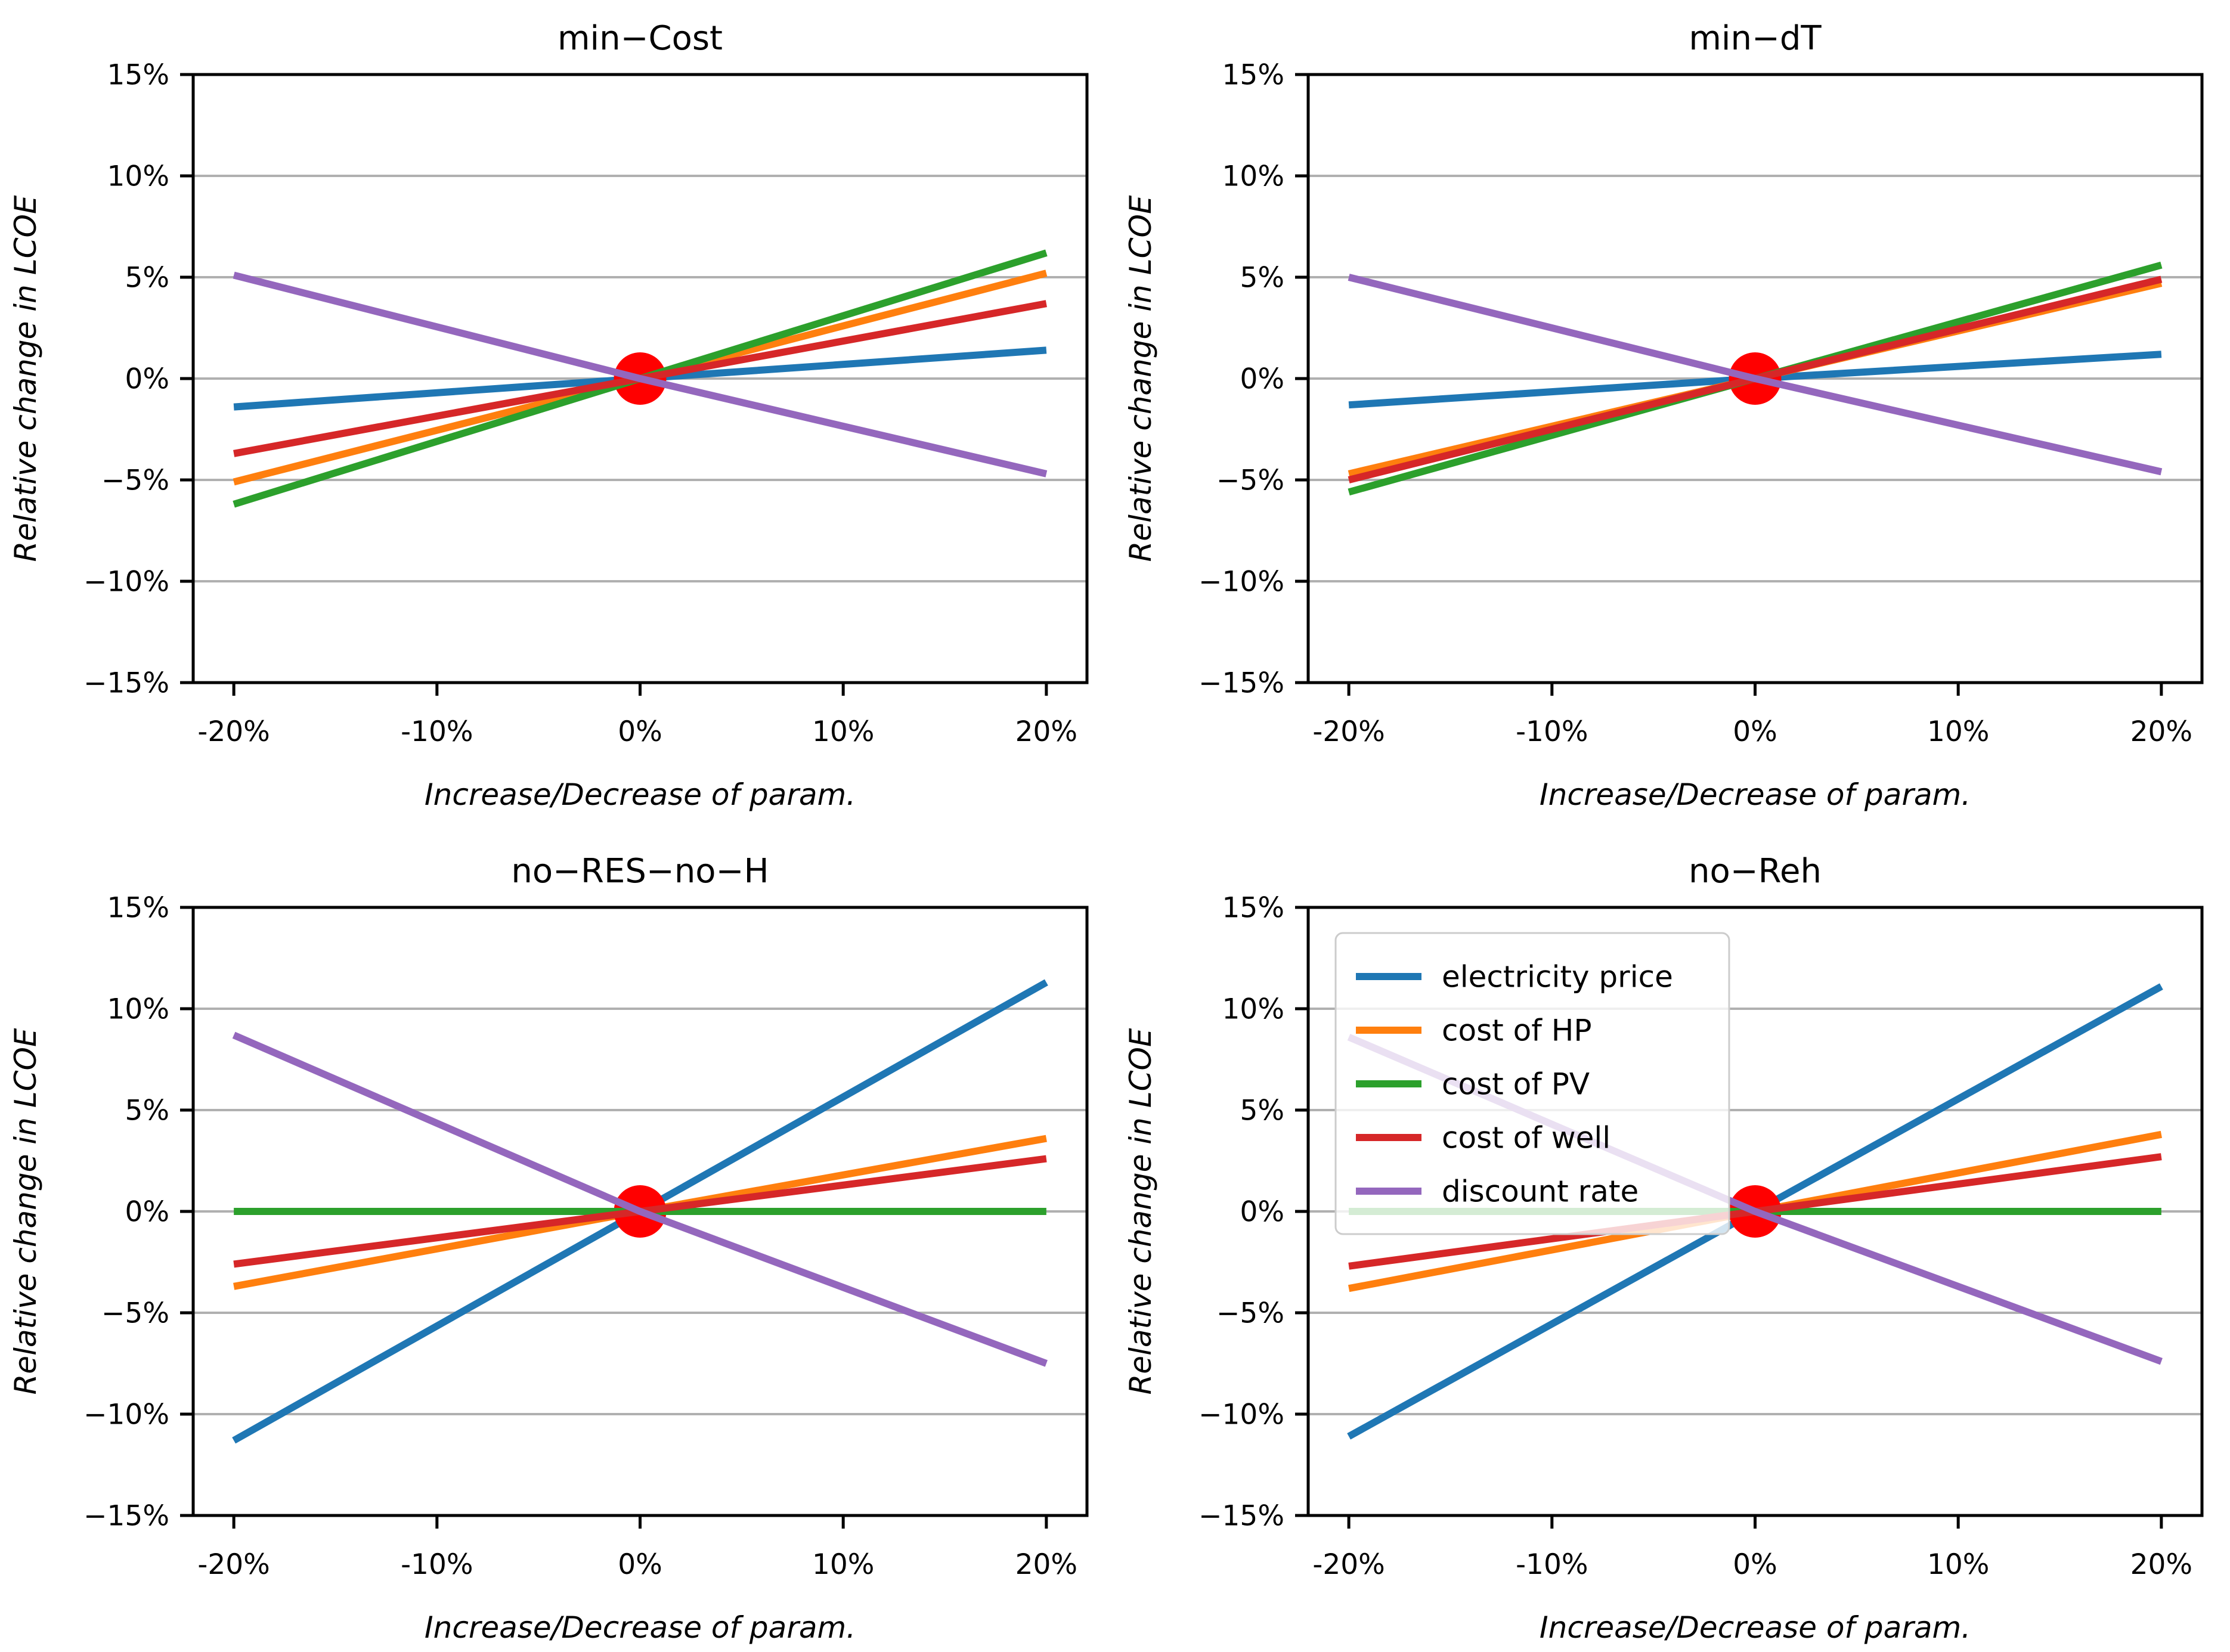 The width and height of the screenshot is (2230, 1652). Describe the element at coordinates (1755, 38) in the screenshot. I see `subplot-title: min−dT` at that location.